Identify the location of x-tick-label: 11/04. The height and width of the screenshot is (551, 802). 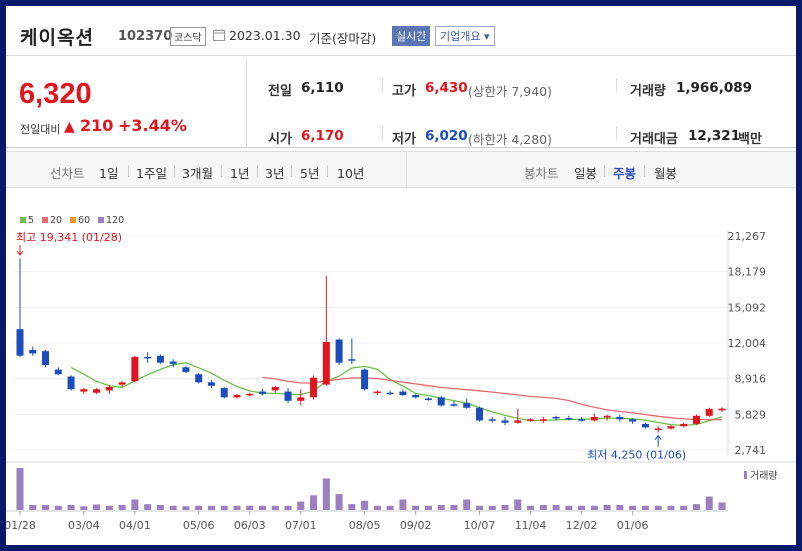
(531, 525).